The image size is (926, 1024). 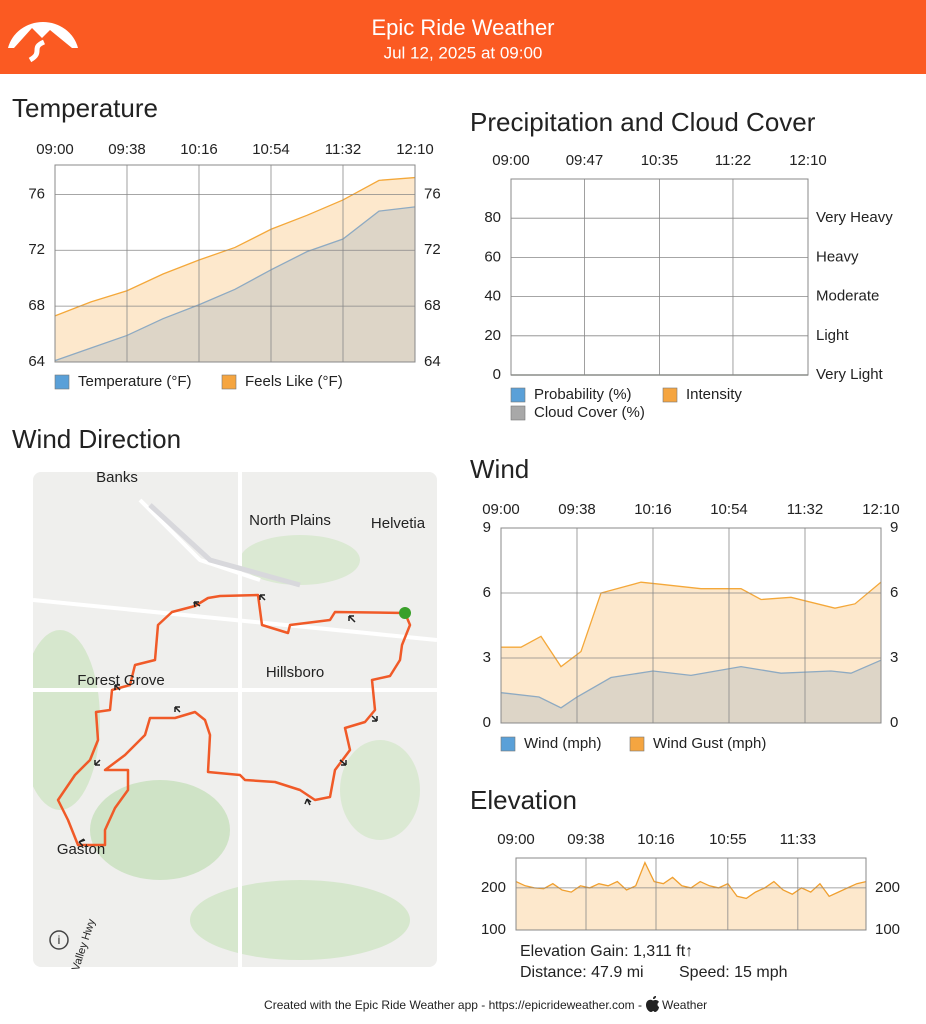 What do you see at coordinates (652, 1004) in the screenshot?
I see `apple-logo` at bounding box center [652, 1004].